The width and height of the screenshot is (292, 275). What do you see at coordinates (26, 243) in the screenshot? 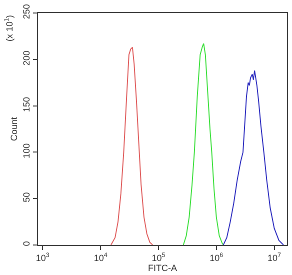
I see `y-tick-label: 0` at bounding box center [26, 243].